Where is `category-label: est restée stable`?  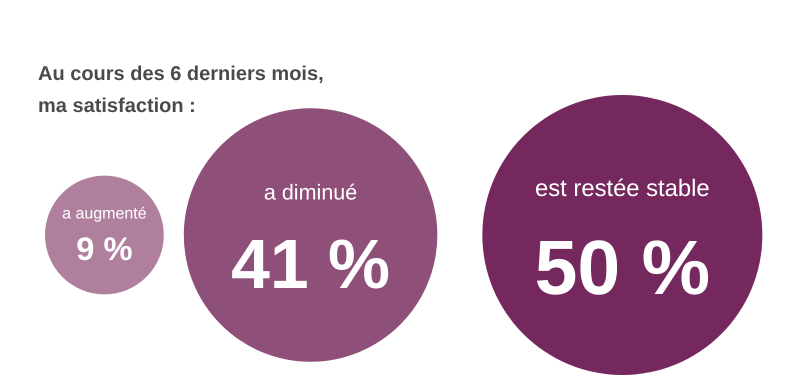 category-label: est restée stable is located at coordinates (622, 188).